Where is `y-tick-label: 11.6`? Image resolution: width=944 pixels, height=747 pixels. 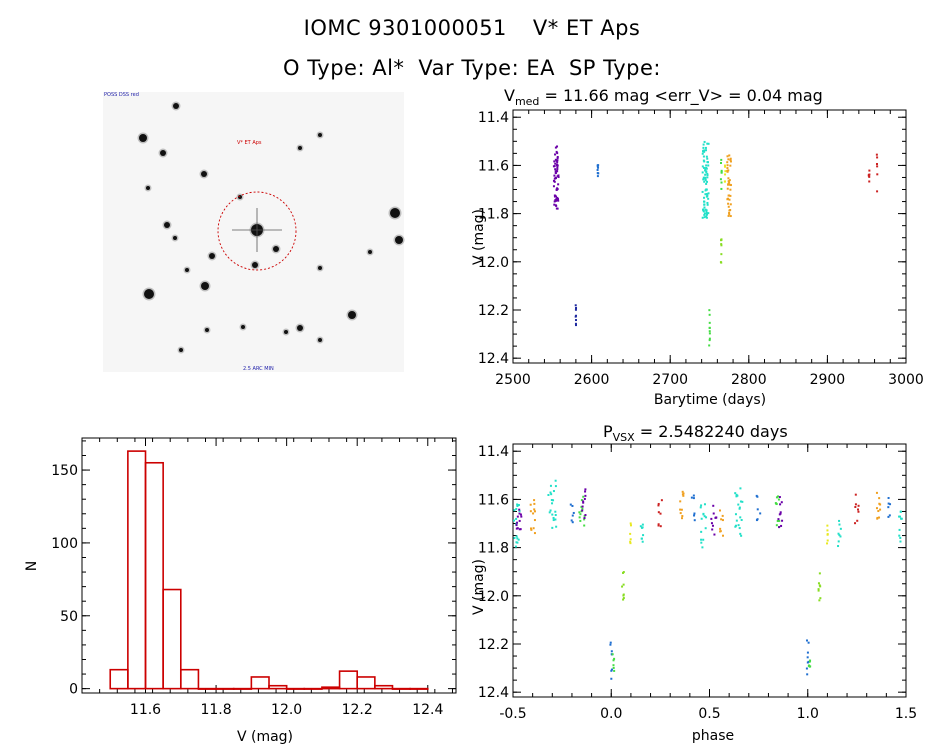 y-tick-label: 11.6 is located at coordinates (493, 500).